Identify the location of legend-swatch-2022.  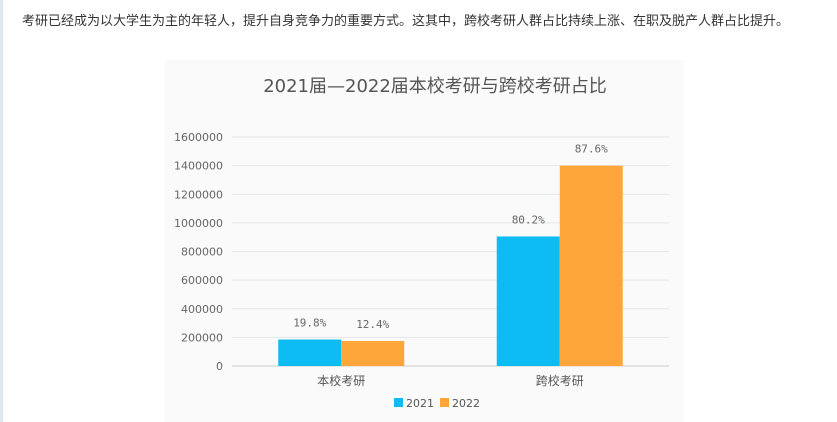
(444, 402).